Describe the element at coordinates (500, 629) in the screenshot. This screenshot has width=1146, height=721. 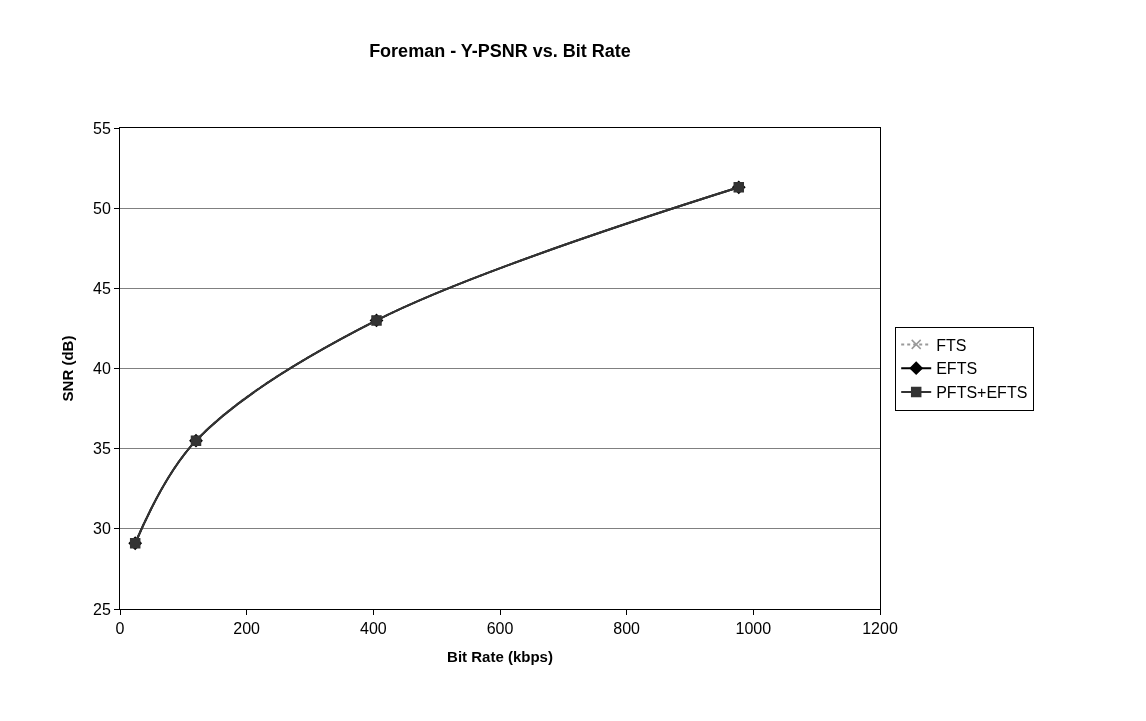
I see `x-tick-label: 600` at that location.